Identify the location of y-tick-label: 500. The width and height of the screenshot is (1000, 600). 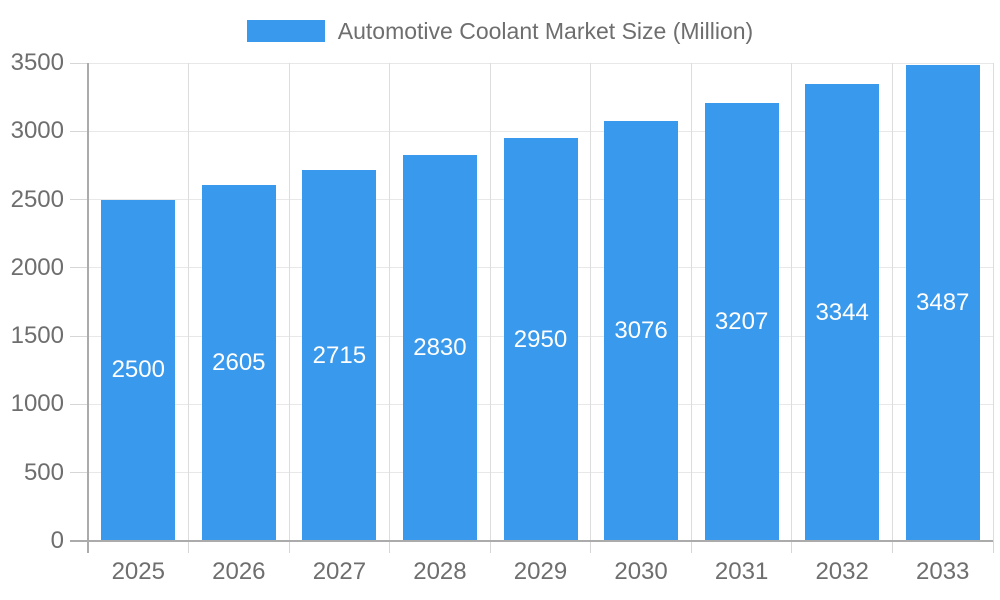
(43, 472).